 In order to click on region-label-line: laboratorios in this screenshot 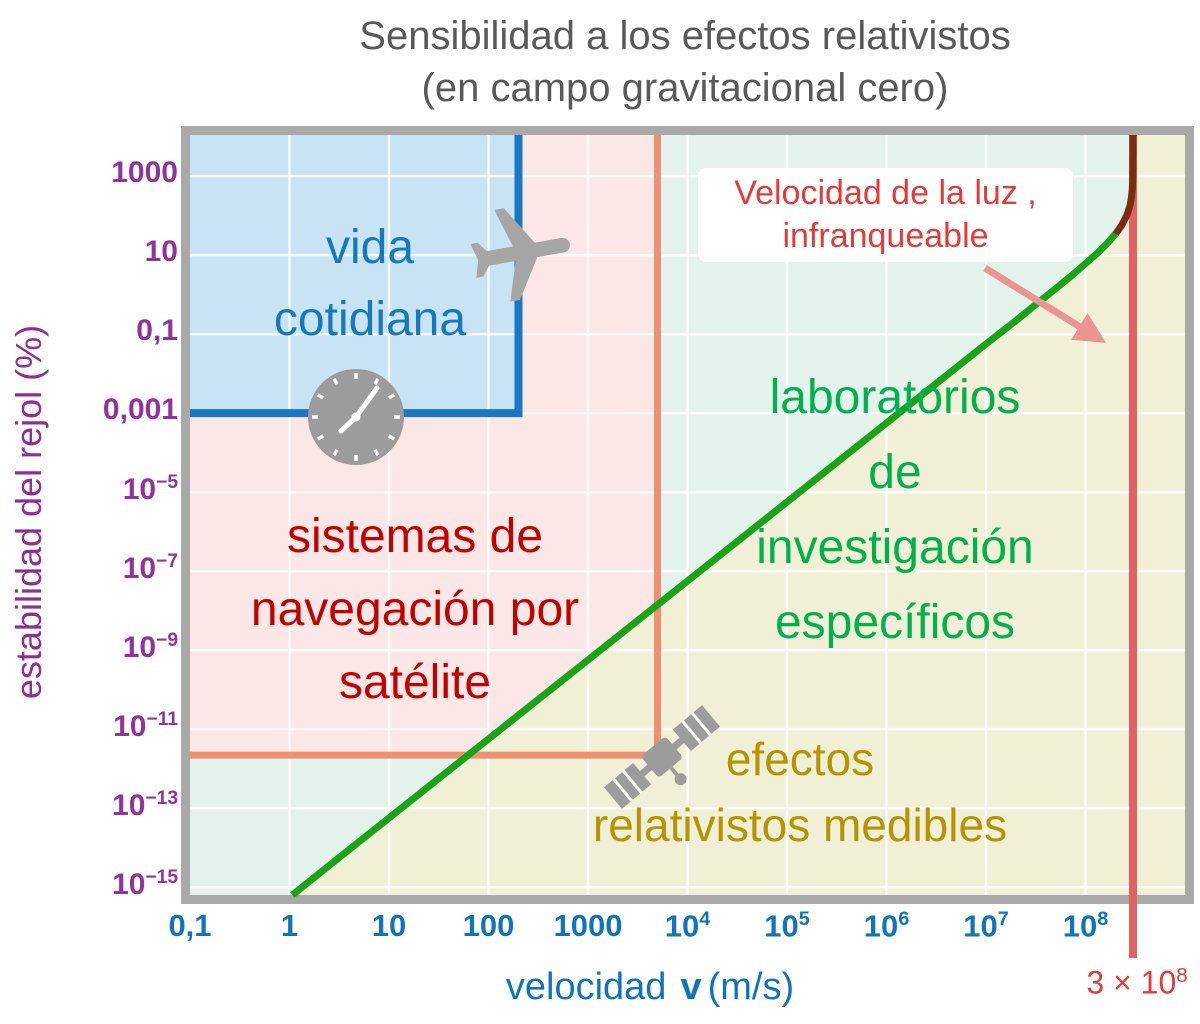, I will do `click(895, 397)`.